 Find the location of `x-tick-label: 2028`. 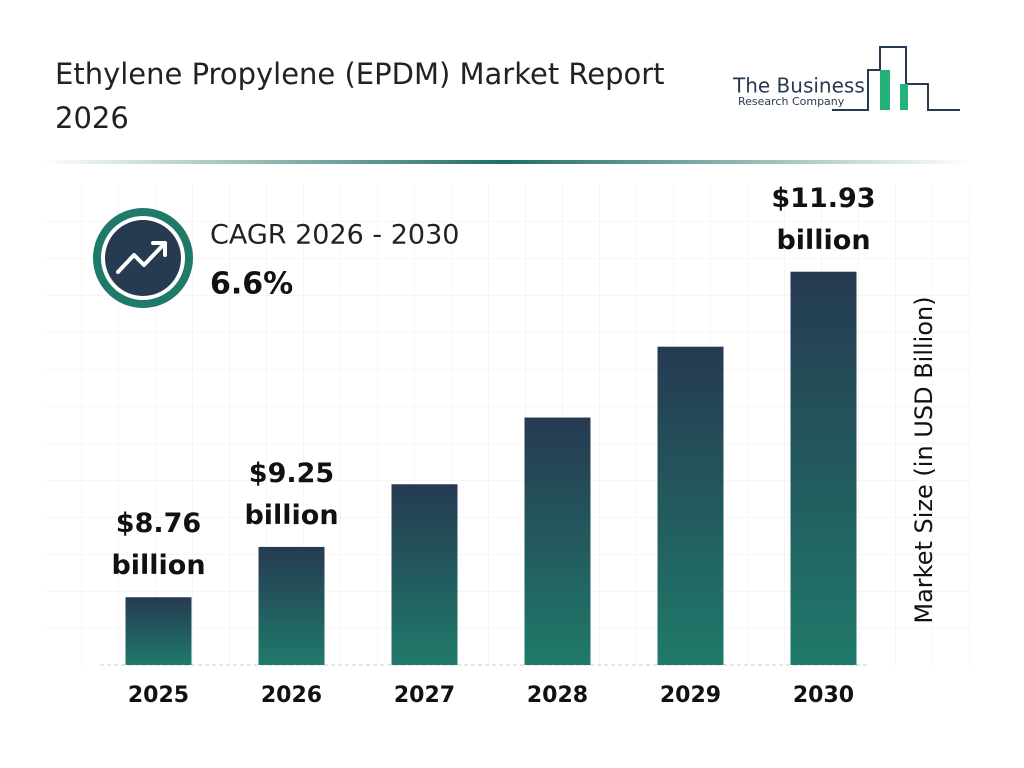

x-tick-label: 2028 is located at coordinates (557, 695).